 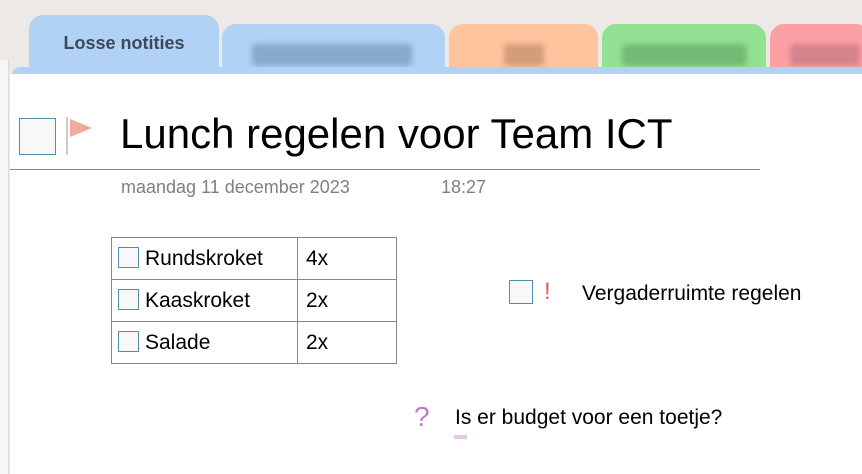 I want to click on item-name: Rundskroket, so click(x=204, y=258).